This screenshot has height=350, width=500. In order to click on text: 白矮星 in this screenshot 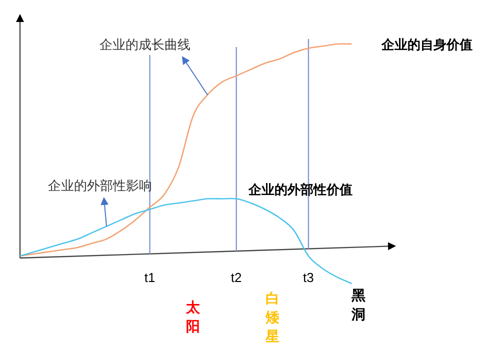, I will do `click(272, 317)`.